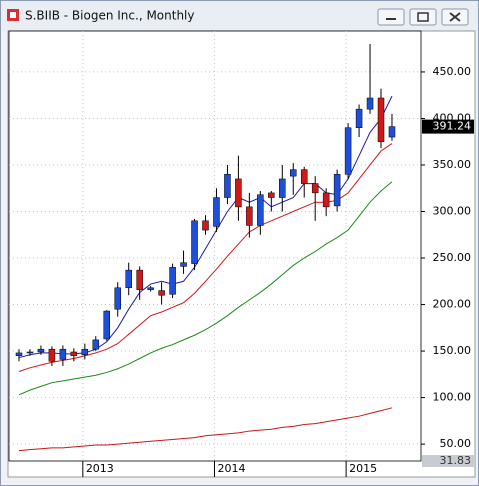 This screenshot has height=486, width=479. I want to click on maximize-button, so click(423, 17).